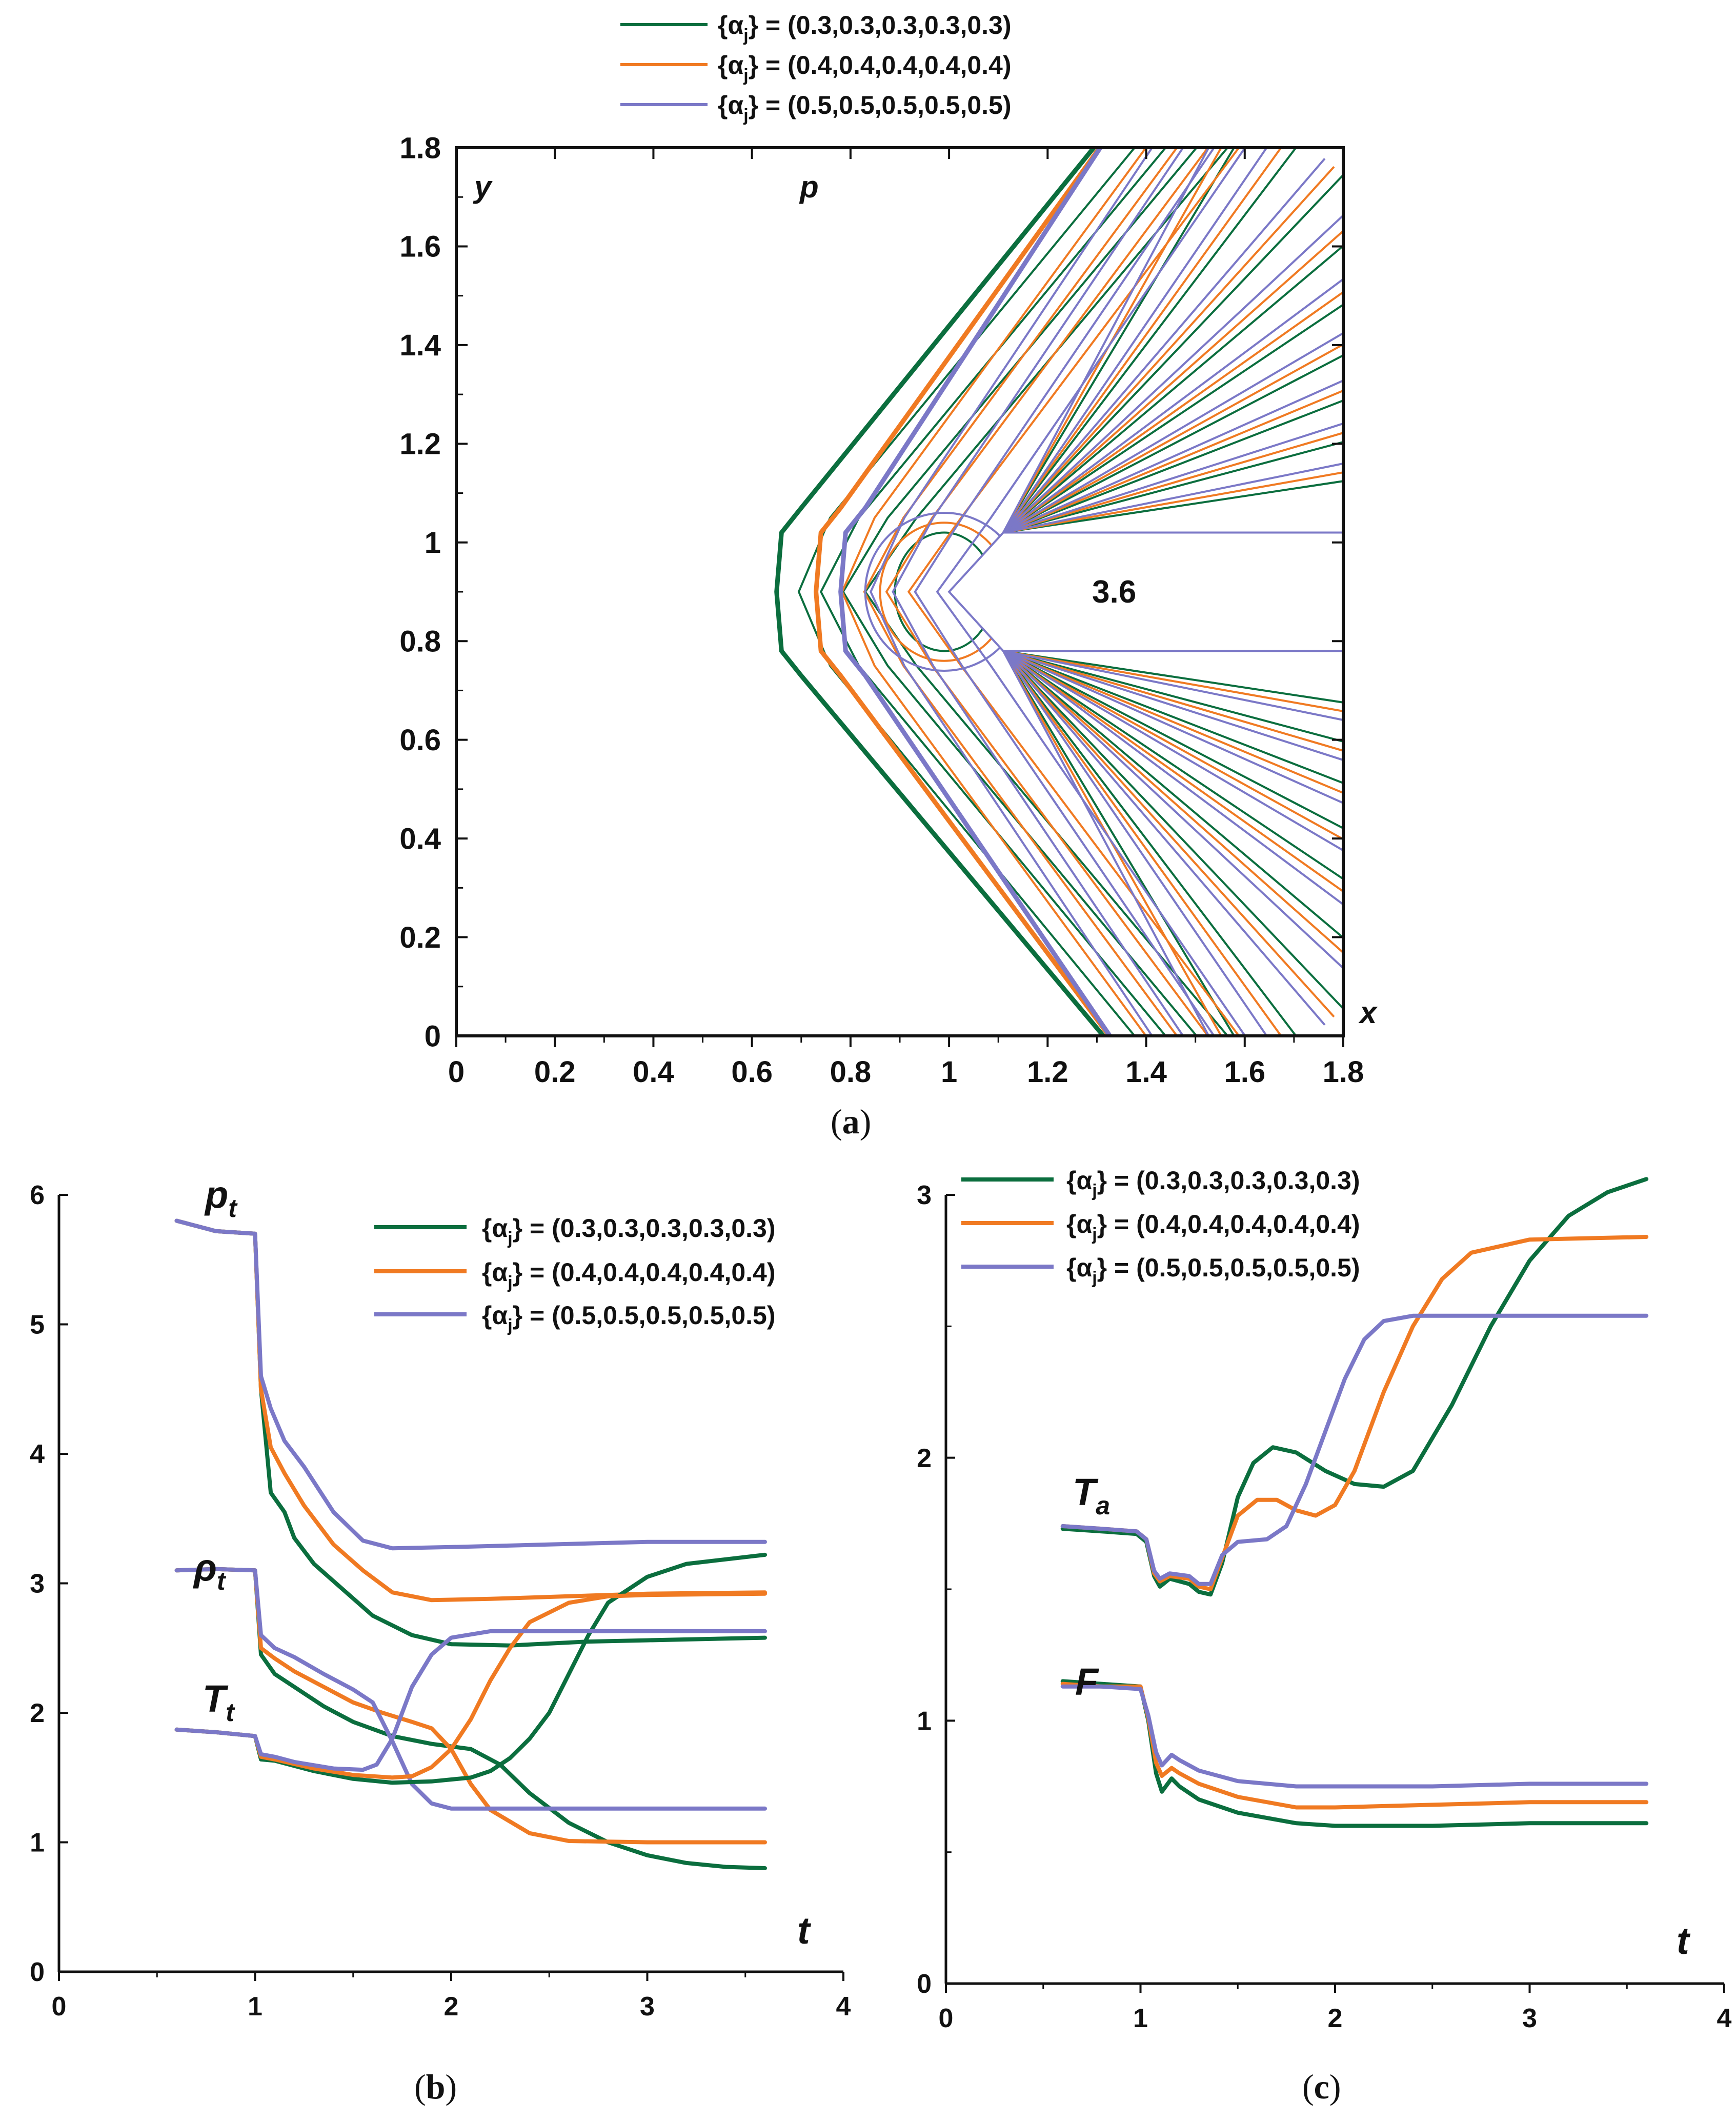 This screenshot has width=1736, height=2121. I want to click on panel-b-label-rhot: ρt, so click(210, 1571).